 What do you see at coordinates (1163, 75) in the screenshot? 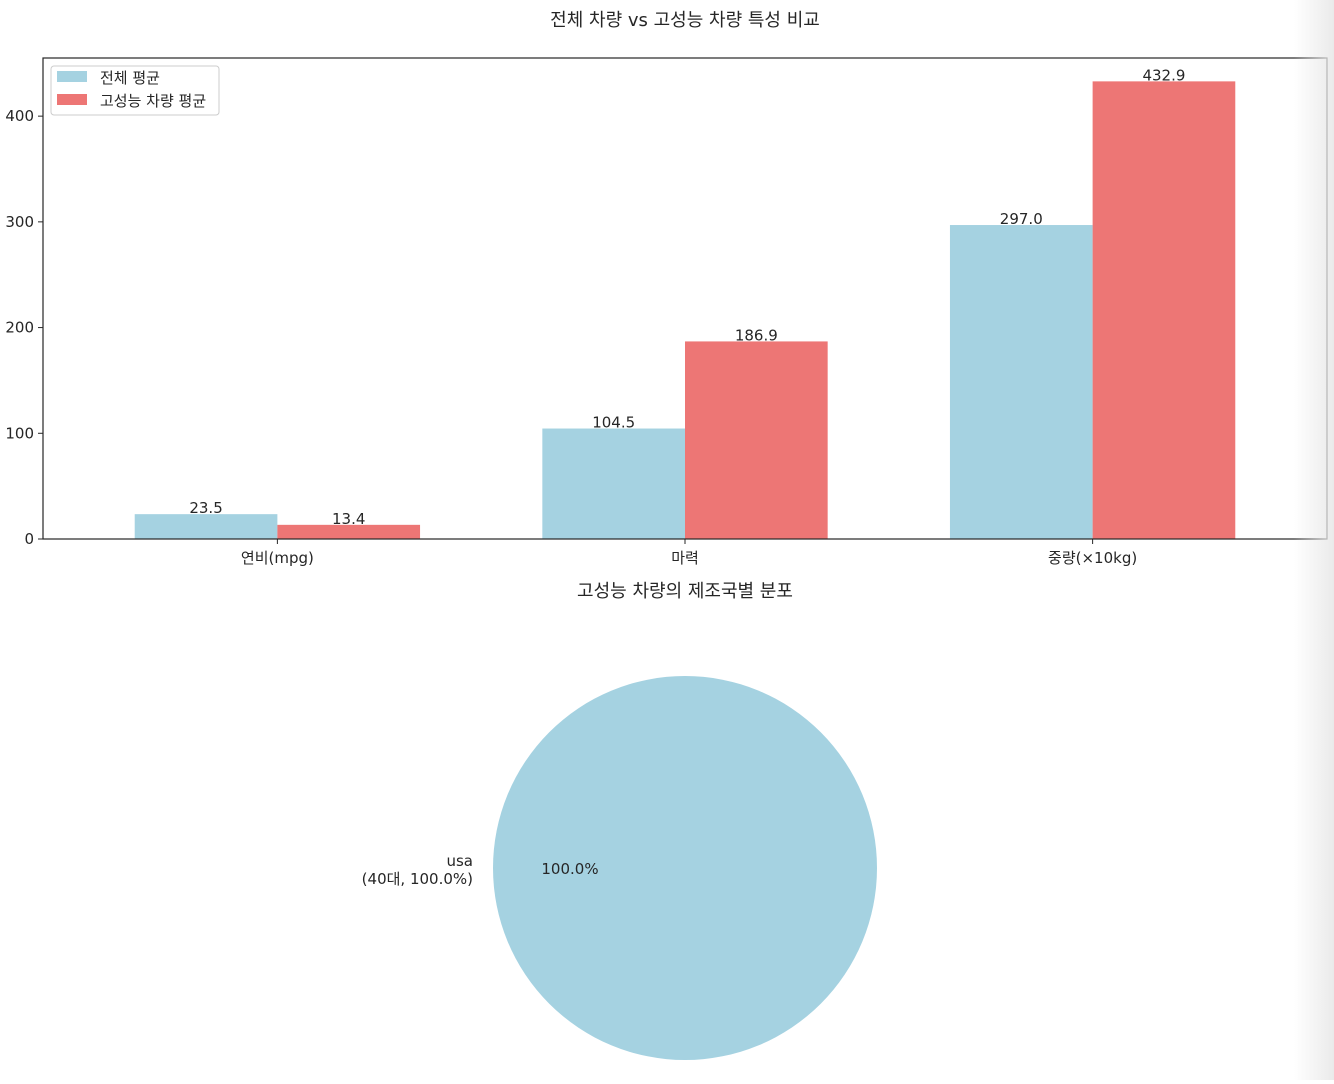
I see `bar-value-label-1-2: 432.9` at bounding box center [1163, 75].